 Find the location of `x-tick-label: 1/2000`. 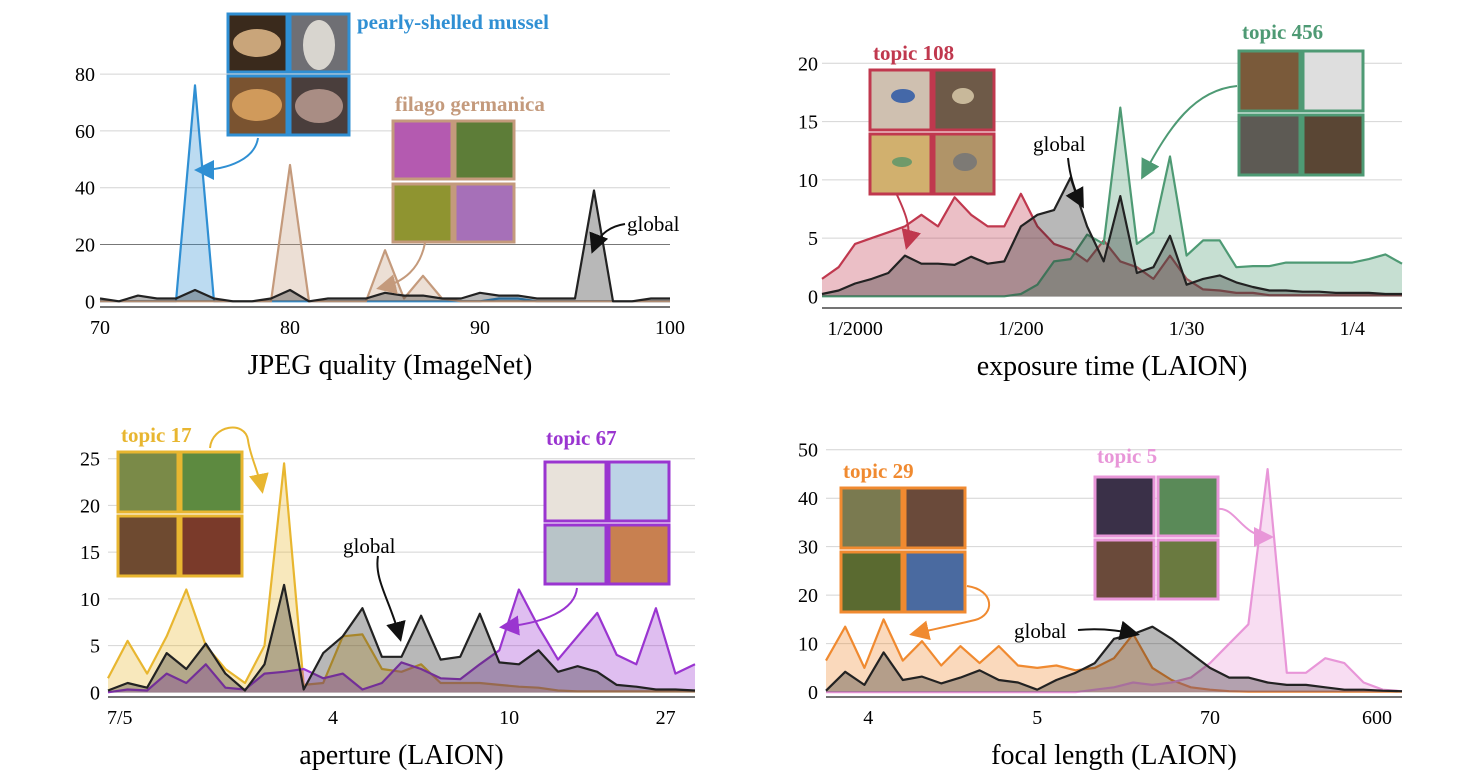

x-tick-label: 1/2000 is located at coordinates (855, 329).